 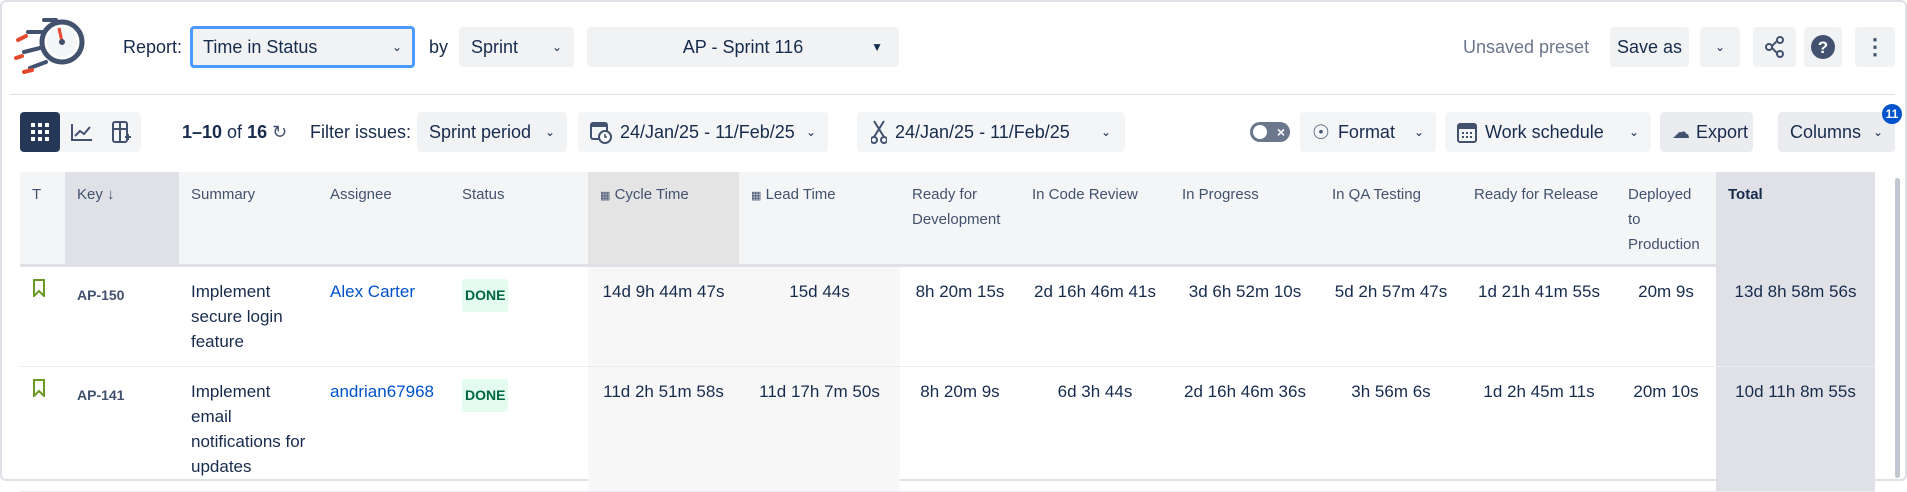 I want to click on ready-for-development-value: 8h 20m 15s, so click(x=960, y=316).